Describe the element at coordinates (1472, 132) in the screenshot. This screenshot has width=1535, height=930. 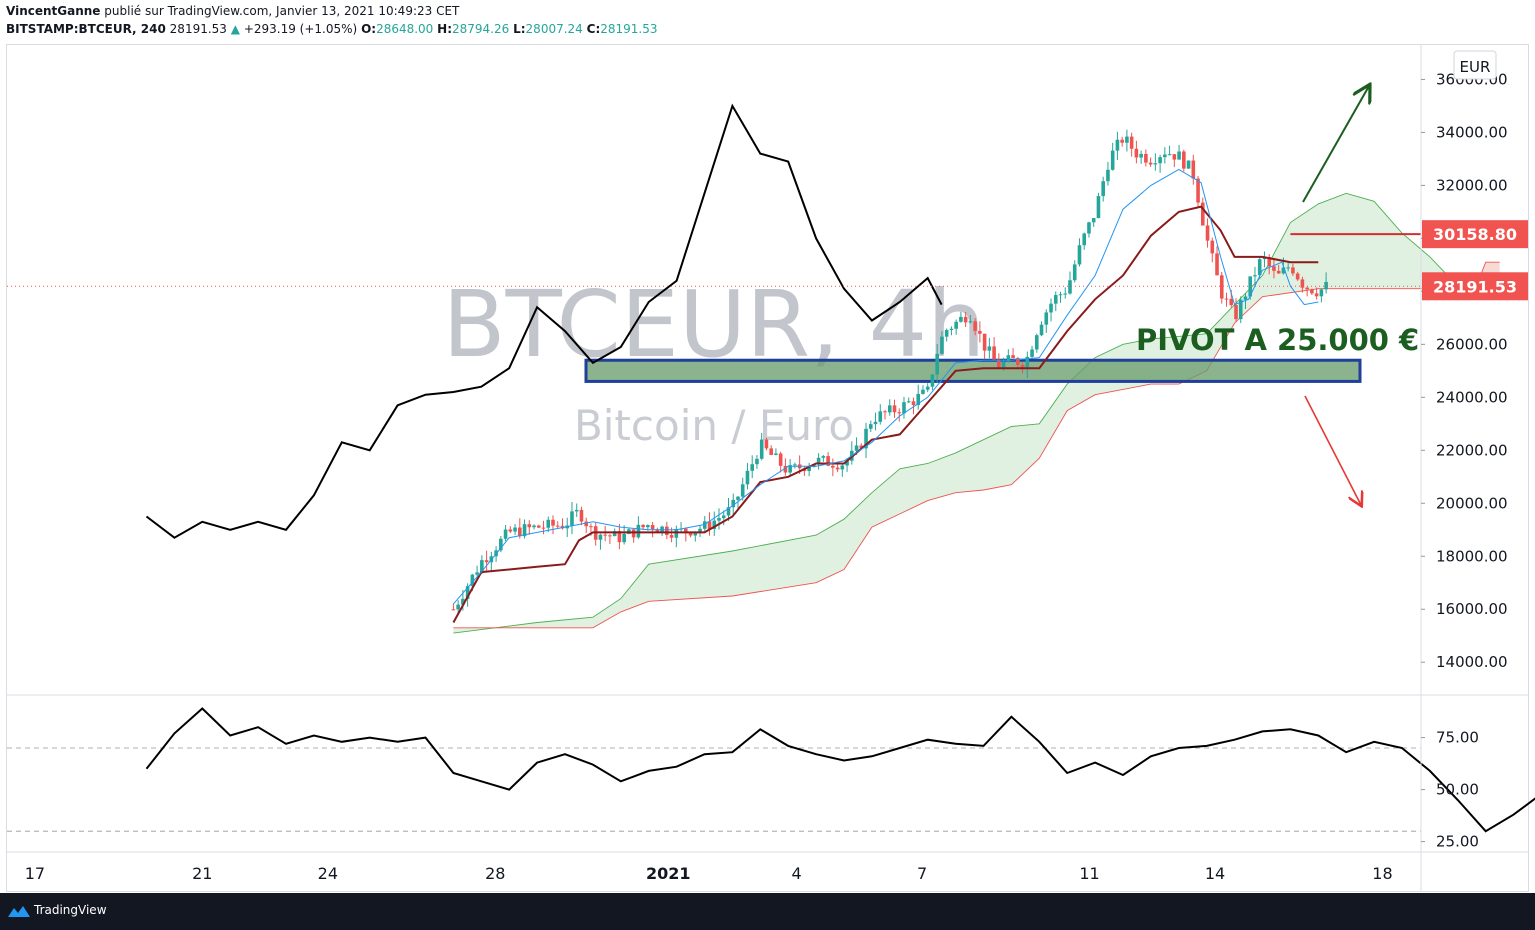
I see `price-tick-label: 34000.00` at that location.